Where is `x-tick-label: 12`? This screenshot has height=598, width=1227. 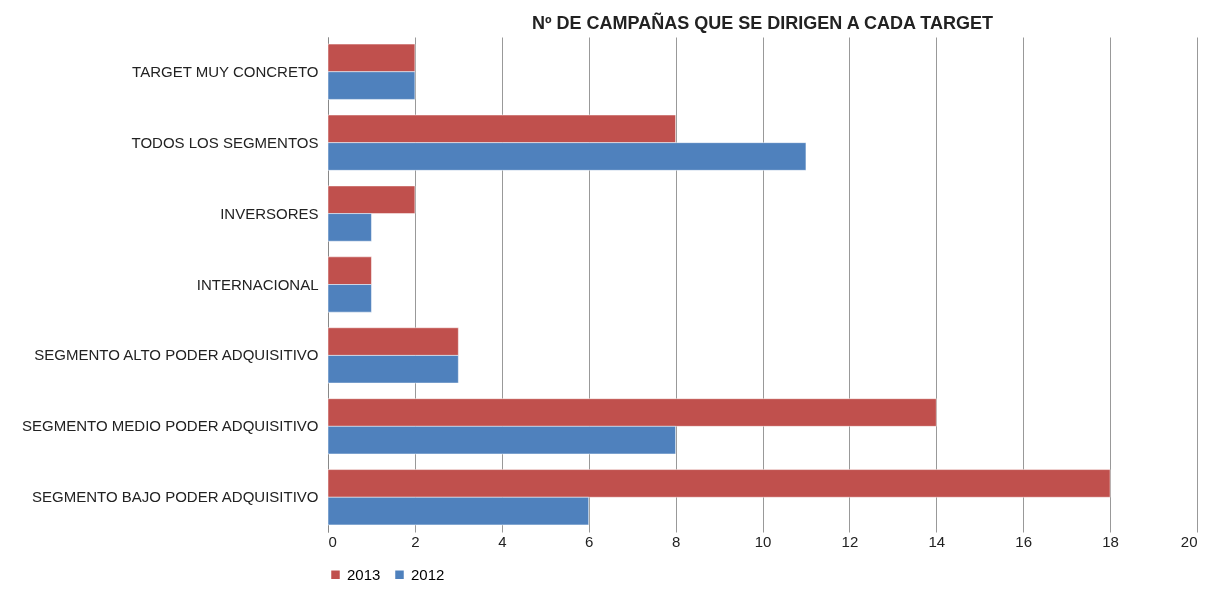 x-tick-label: 12 is located at coordinates (850, 541).